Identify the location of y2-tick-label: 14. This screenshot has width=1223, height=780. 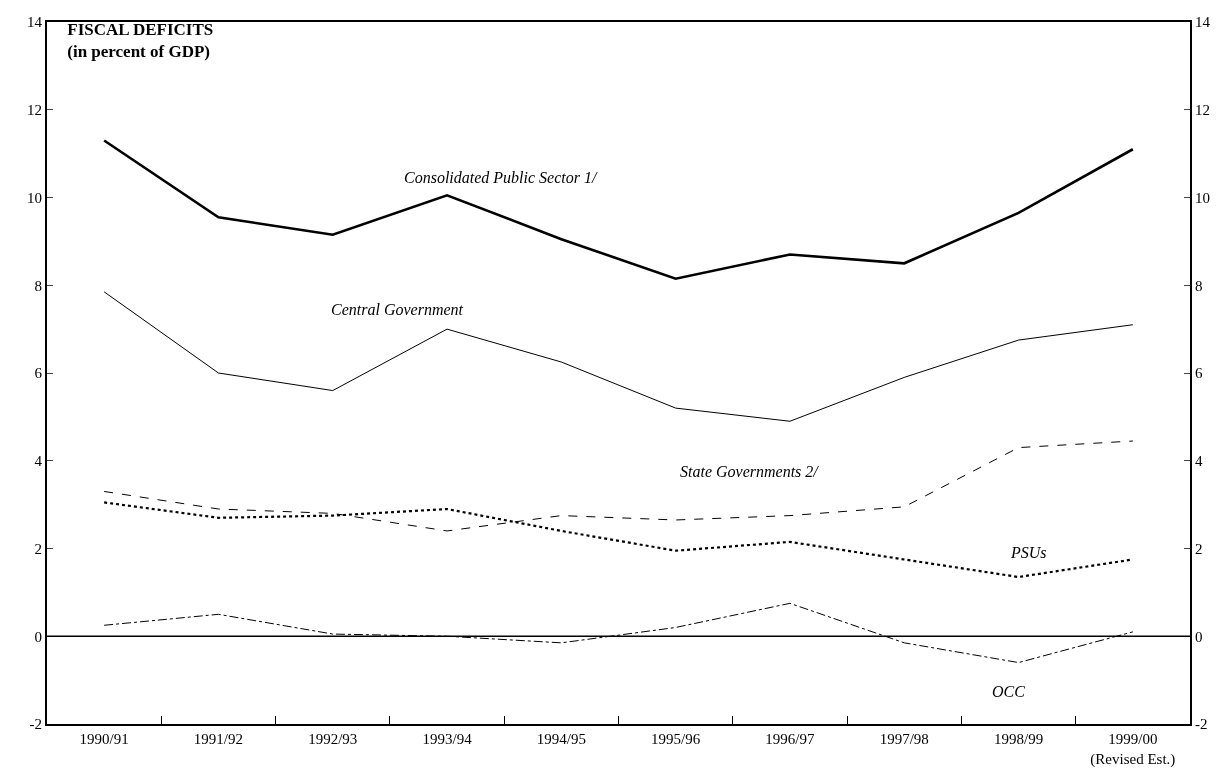
(1203, 22).